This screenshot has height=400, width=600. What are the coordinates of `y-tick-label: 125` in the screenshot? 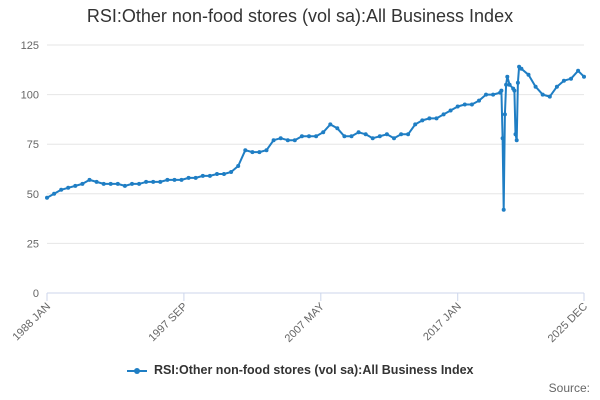 It's located at (30, 46).